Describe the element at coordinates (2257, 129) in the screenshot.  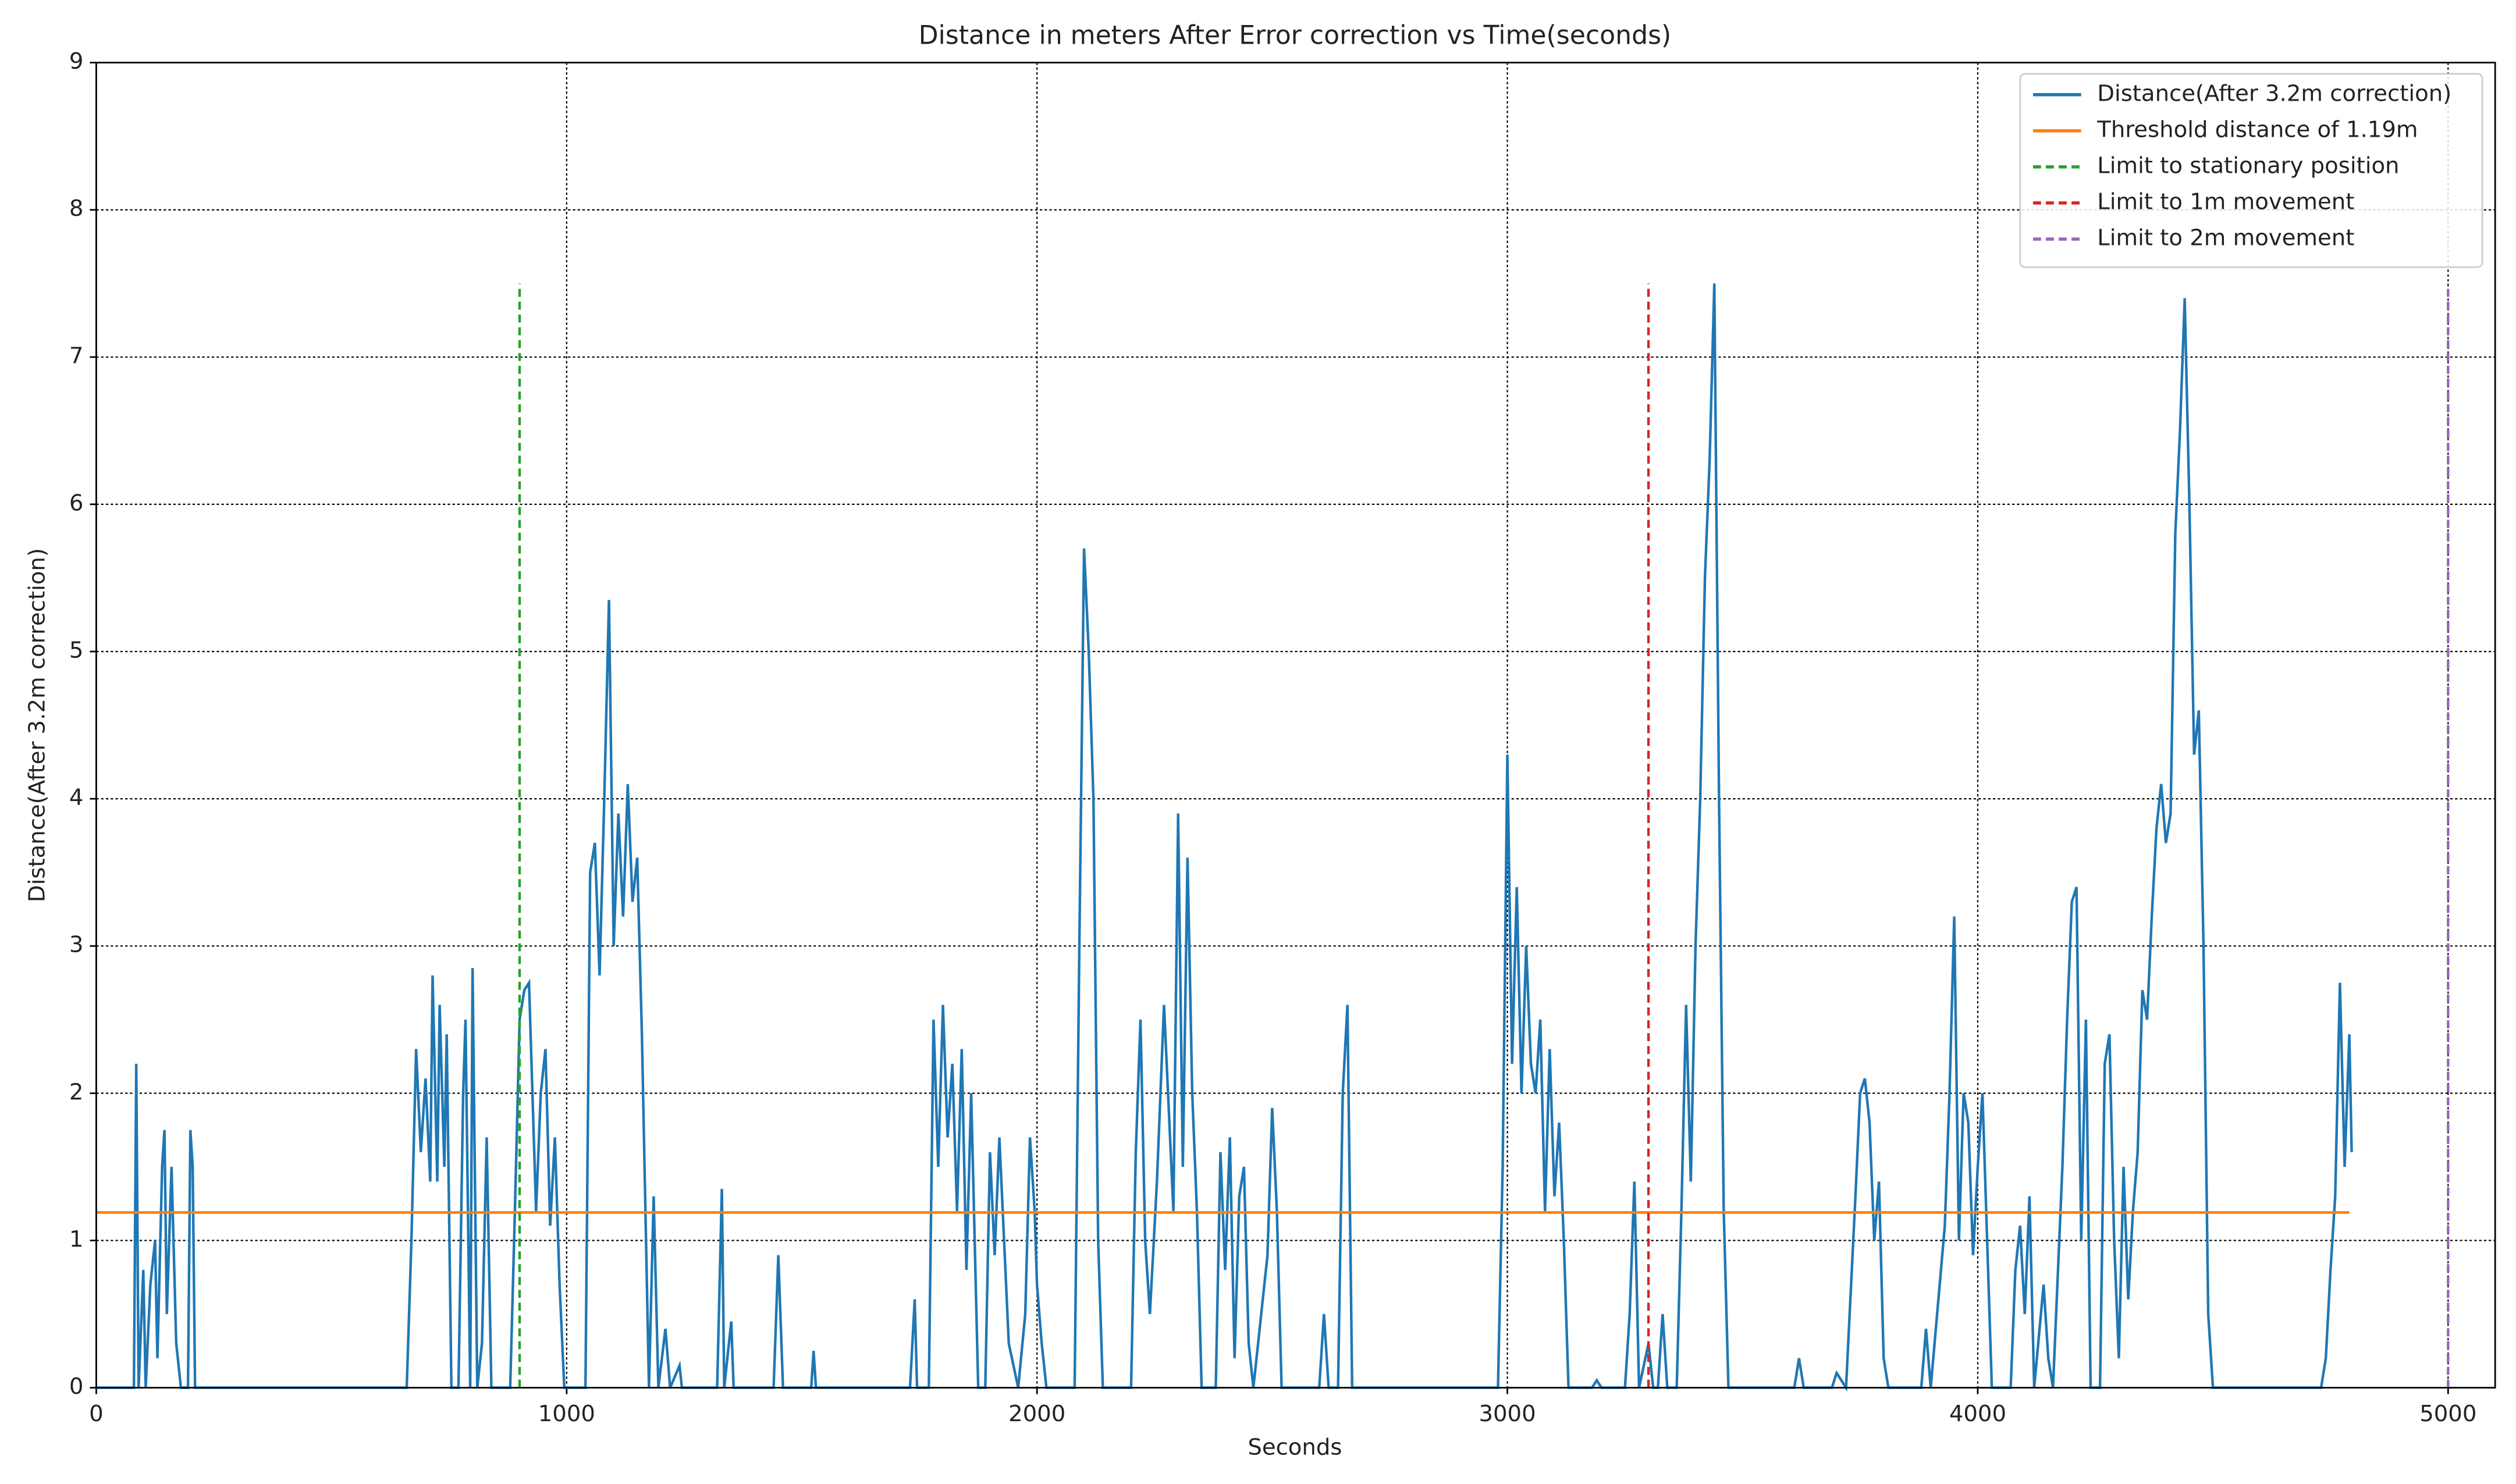
I see `legend-label: Threshold distance of 1.19m` at that location.